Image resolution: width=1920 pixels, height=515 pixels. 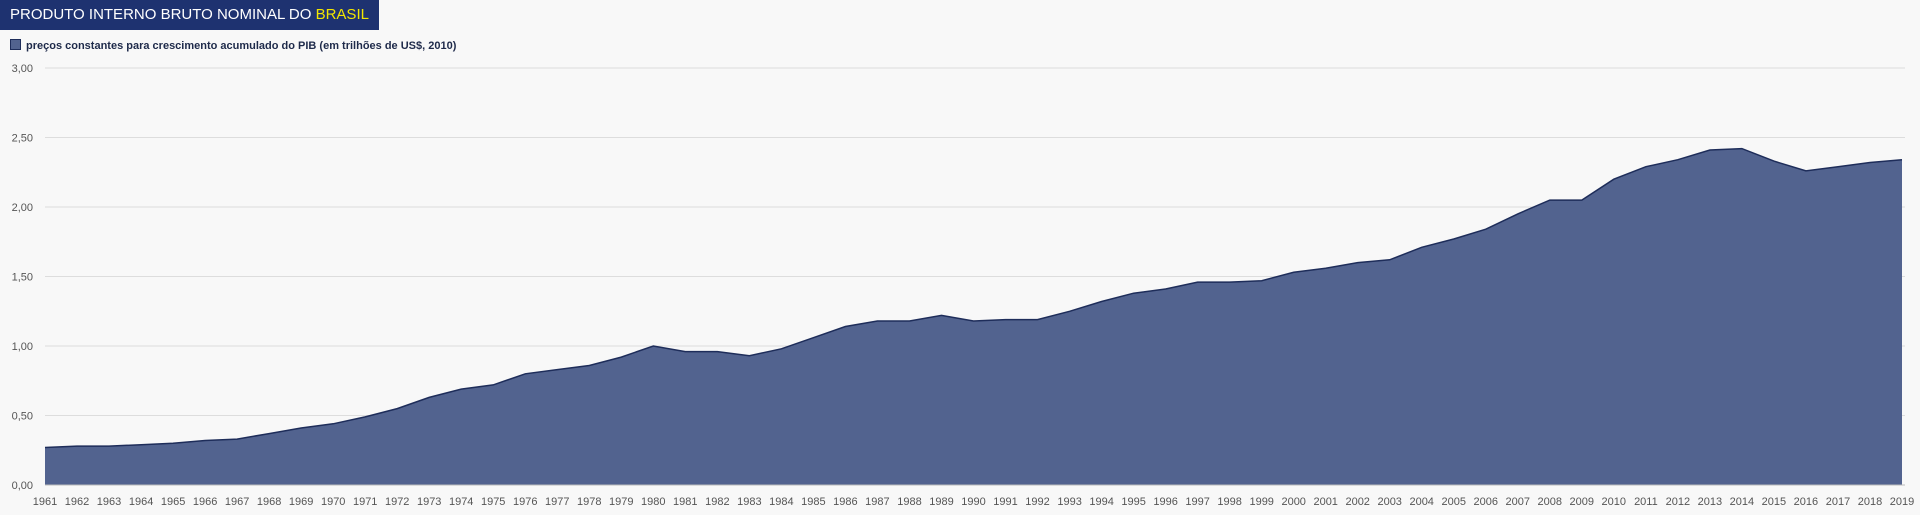 What do you see at coordinates (1486, 502) in the screenshot?
I see `x-tick-label: 2006` at bounding box center [1486, 502].